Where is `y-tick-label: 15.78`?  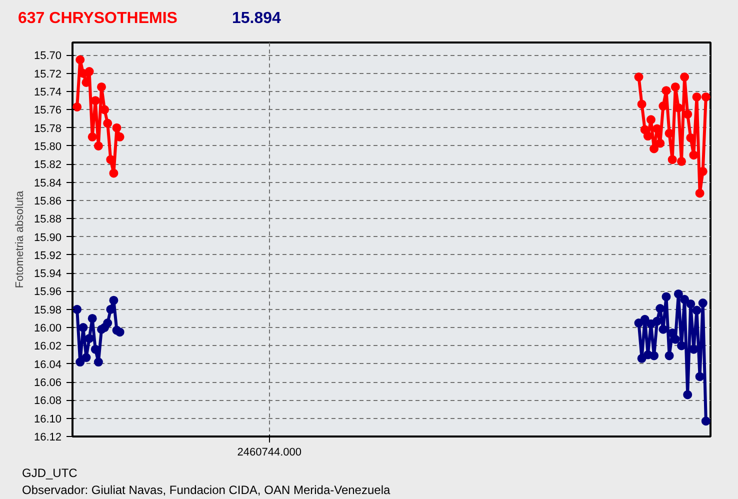 y-tick-label: 15.78 is located at coordinates (48, 128).